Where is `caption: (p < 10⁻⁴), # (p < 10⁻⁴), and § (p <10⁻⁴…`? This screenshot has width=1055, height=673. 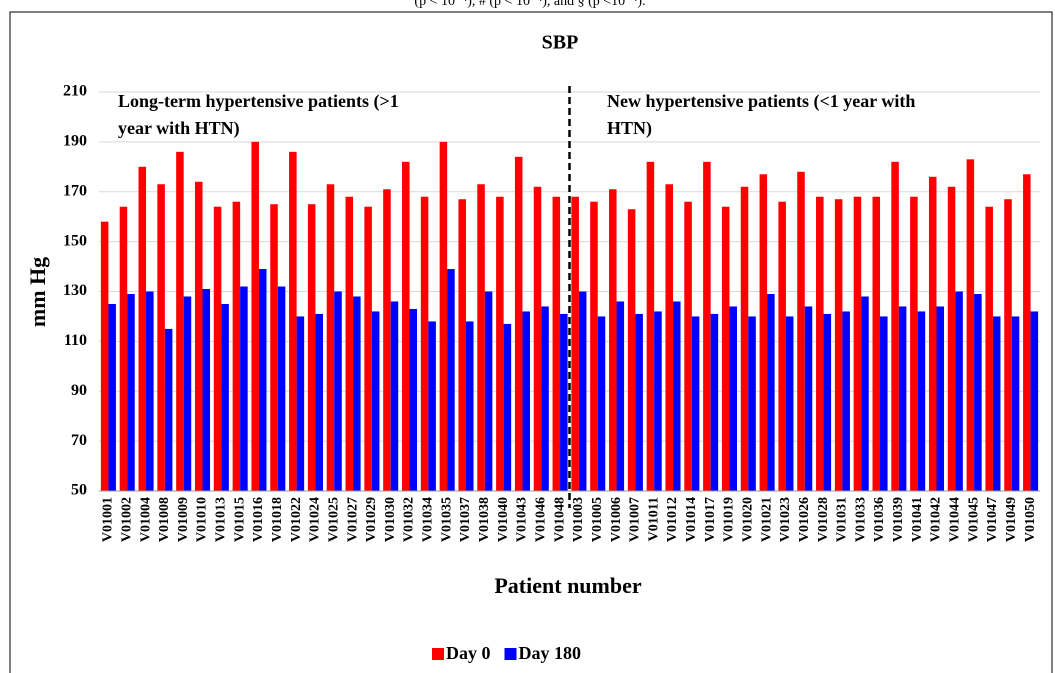
caption: (p < 10⁻⁴), # (p < 10⁻⁴), and § (p <10⁻⁴… is located at coordinates (529, 4).